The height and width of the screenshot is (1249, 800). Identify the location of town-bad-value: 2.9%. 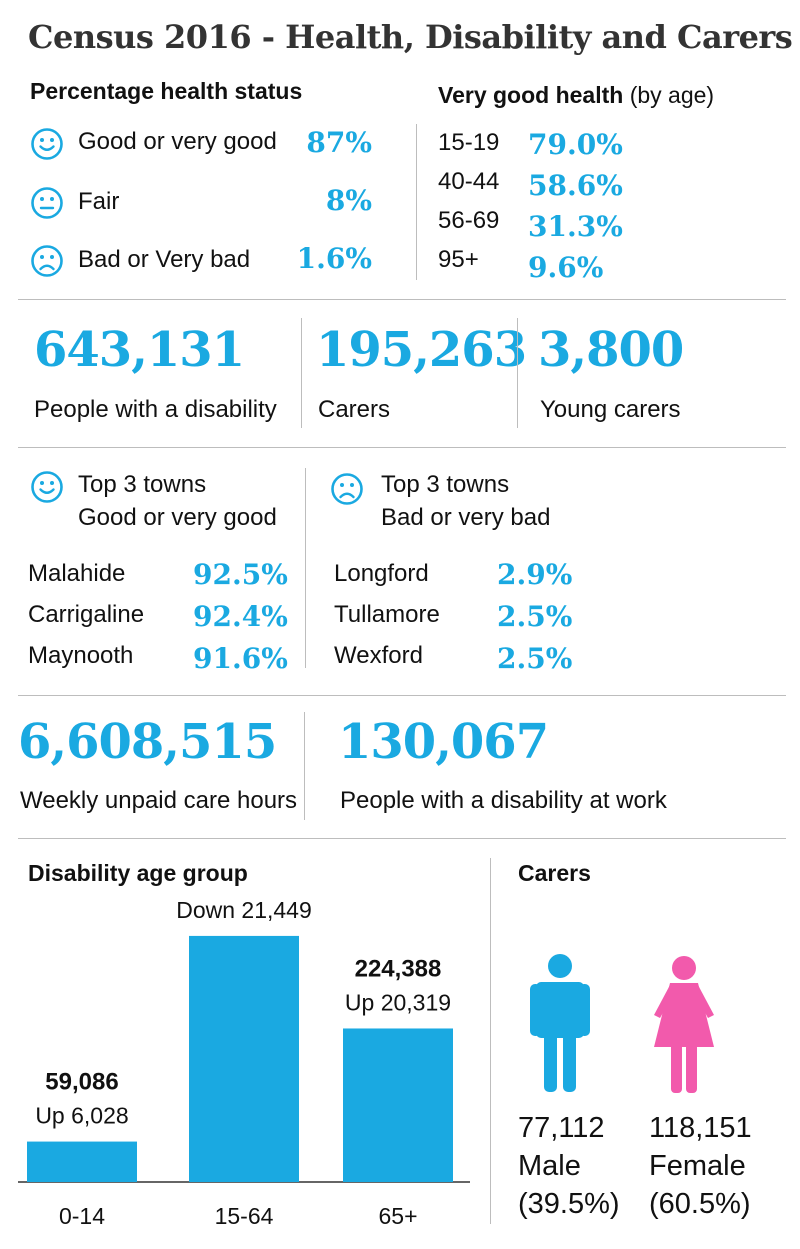
(535, 574).